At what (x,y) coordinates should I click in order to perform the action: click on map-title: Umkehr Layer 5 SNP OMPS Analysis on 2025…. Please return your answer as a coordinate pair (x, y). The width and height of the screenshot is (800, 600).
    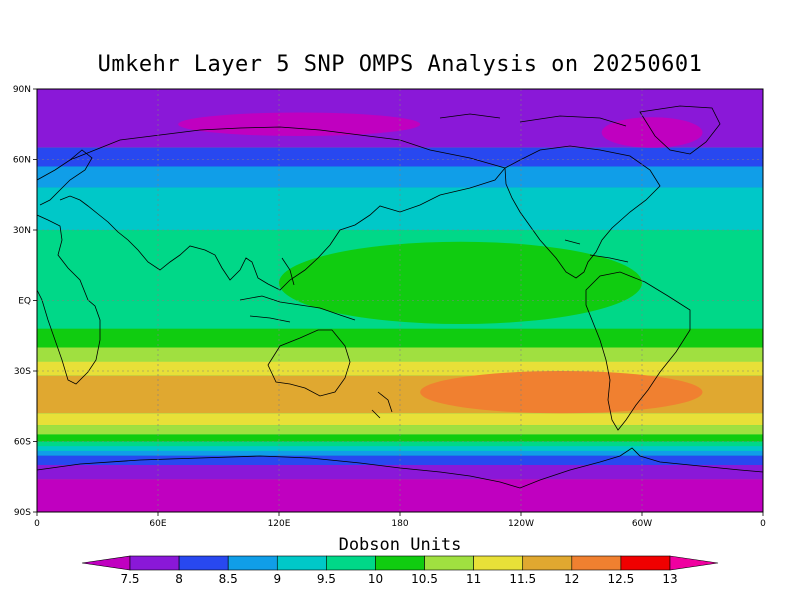
    Looking at the image, I should click on (400, 64).